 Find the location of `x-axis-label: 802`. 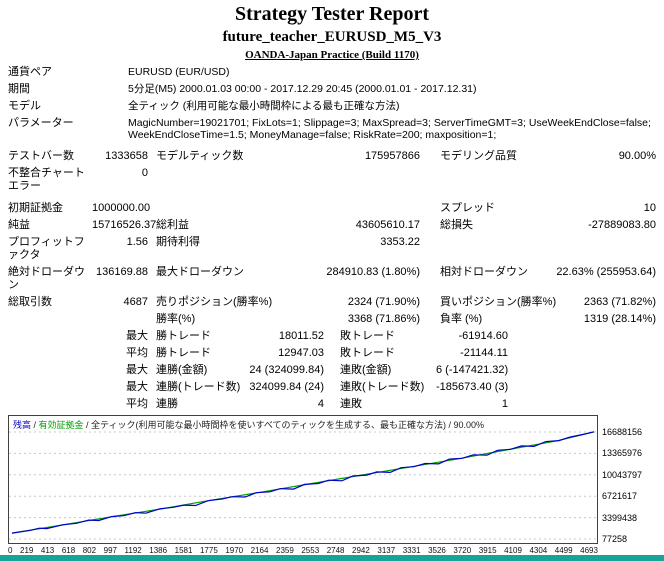

x-axis-label: 802 is located at coordinates (89, 550).